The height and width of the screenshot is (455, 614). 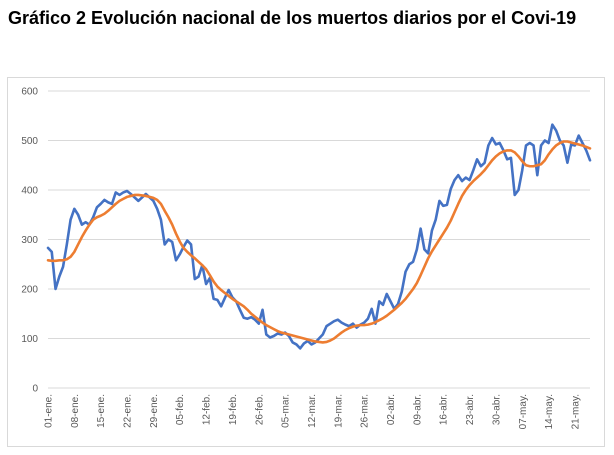 I want to click on x-tick-label: 02-abr., so click(x=391, y=409).